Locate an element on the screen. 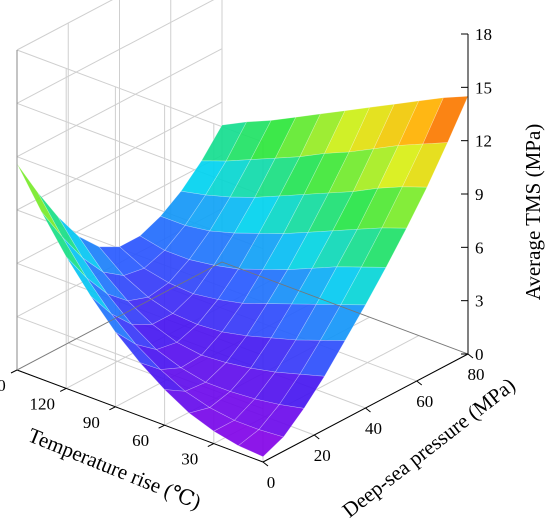 This screenshot has width=550, height=527. z-tick-label: 12 is located at coordinates (483, 141).